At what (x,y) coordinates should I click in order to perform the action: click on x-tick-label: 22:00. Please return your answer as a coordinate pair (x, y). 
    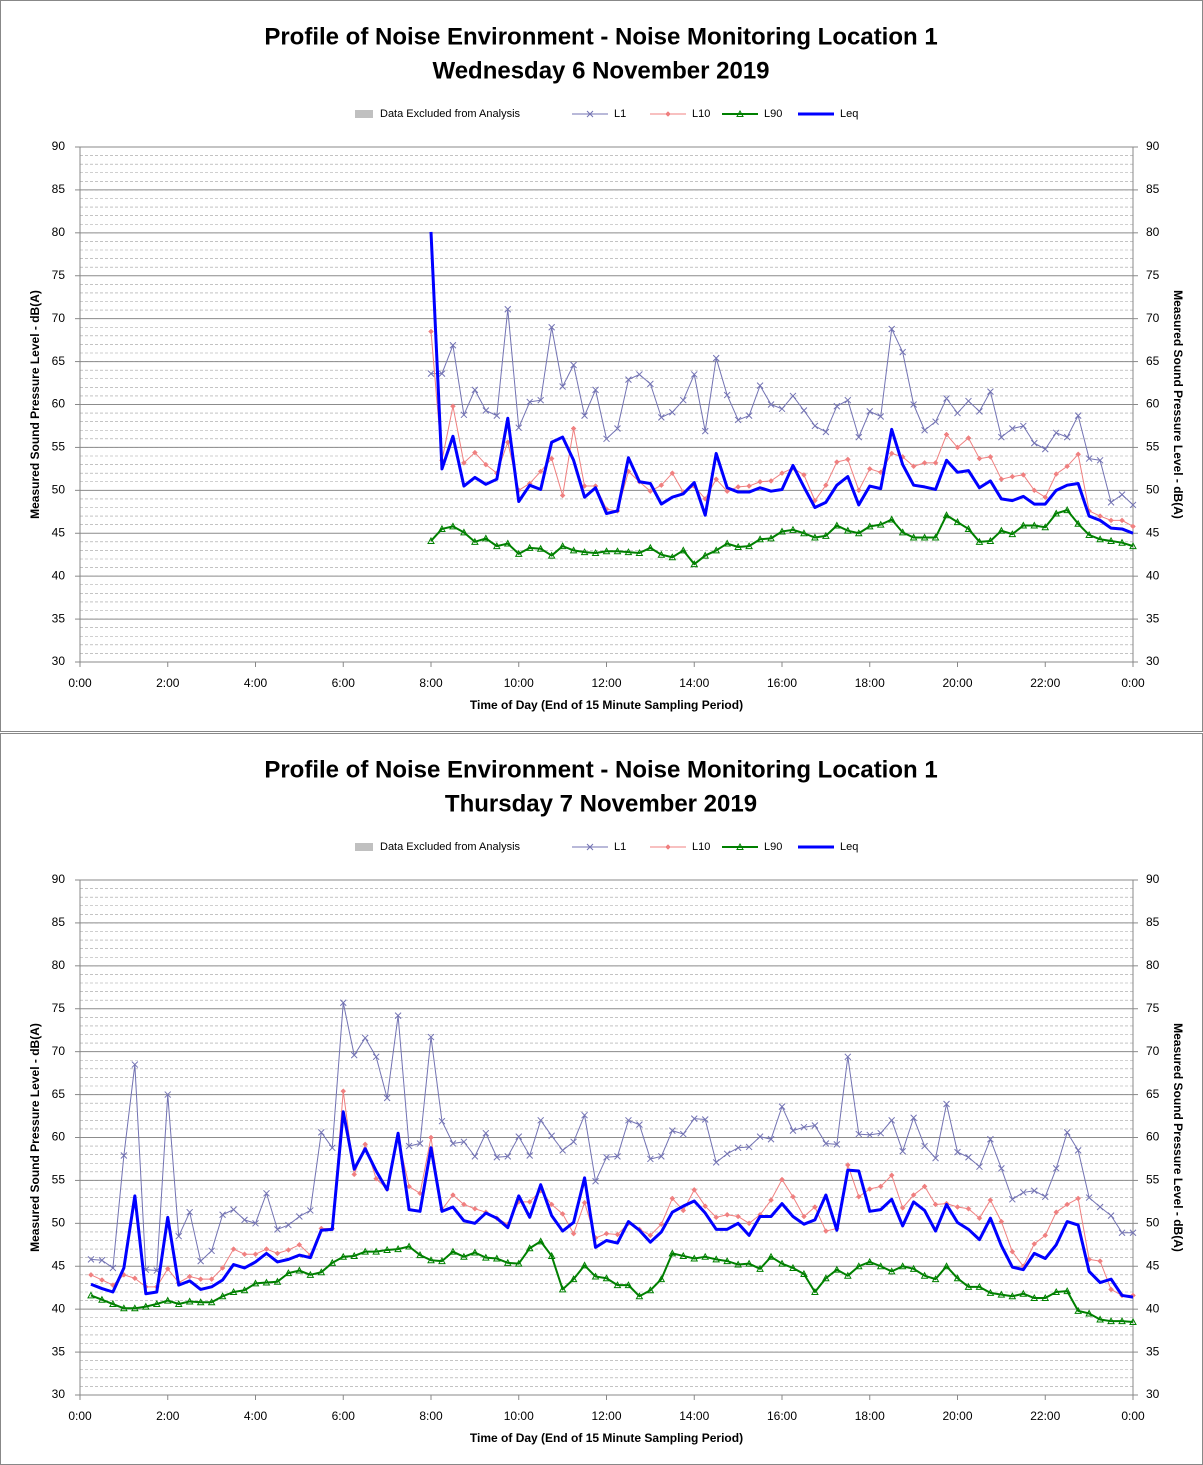
    Looking at the image, I should click on (1045, 1416).